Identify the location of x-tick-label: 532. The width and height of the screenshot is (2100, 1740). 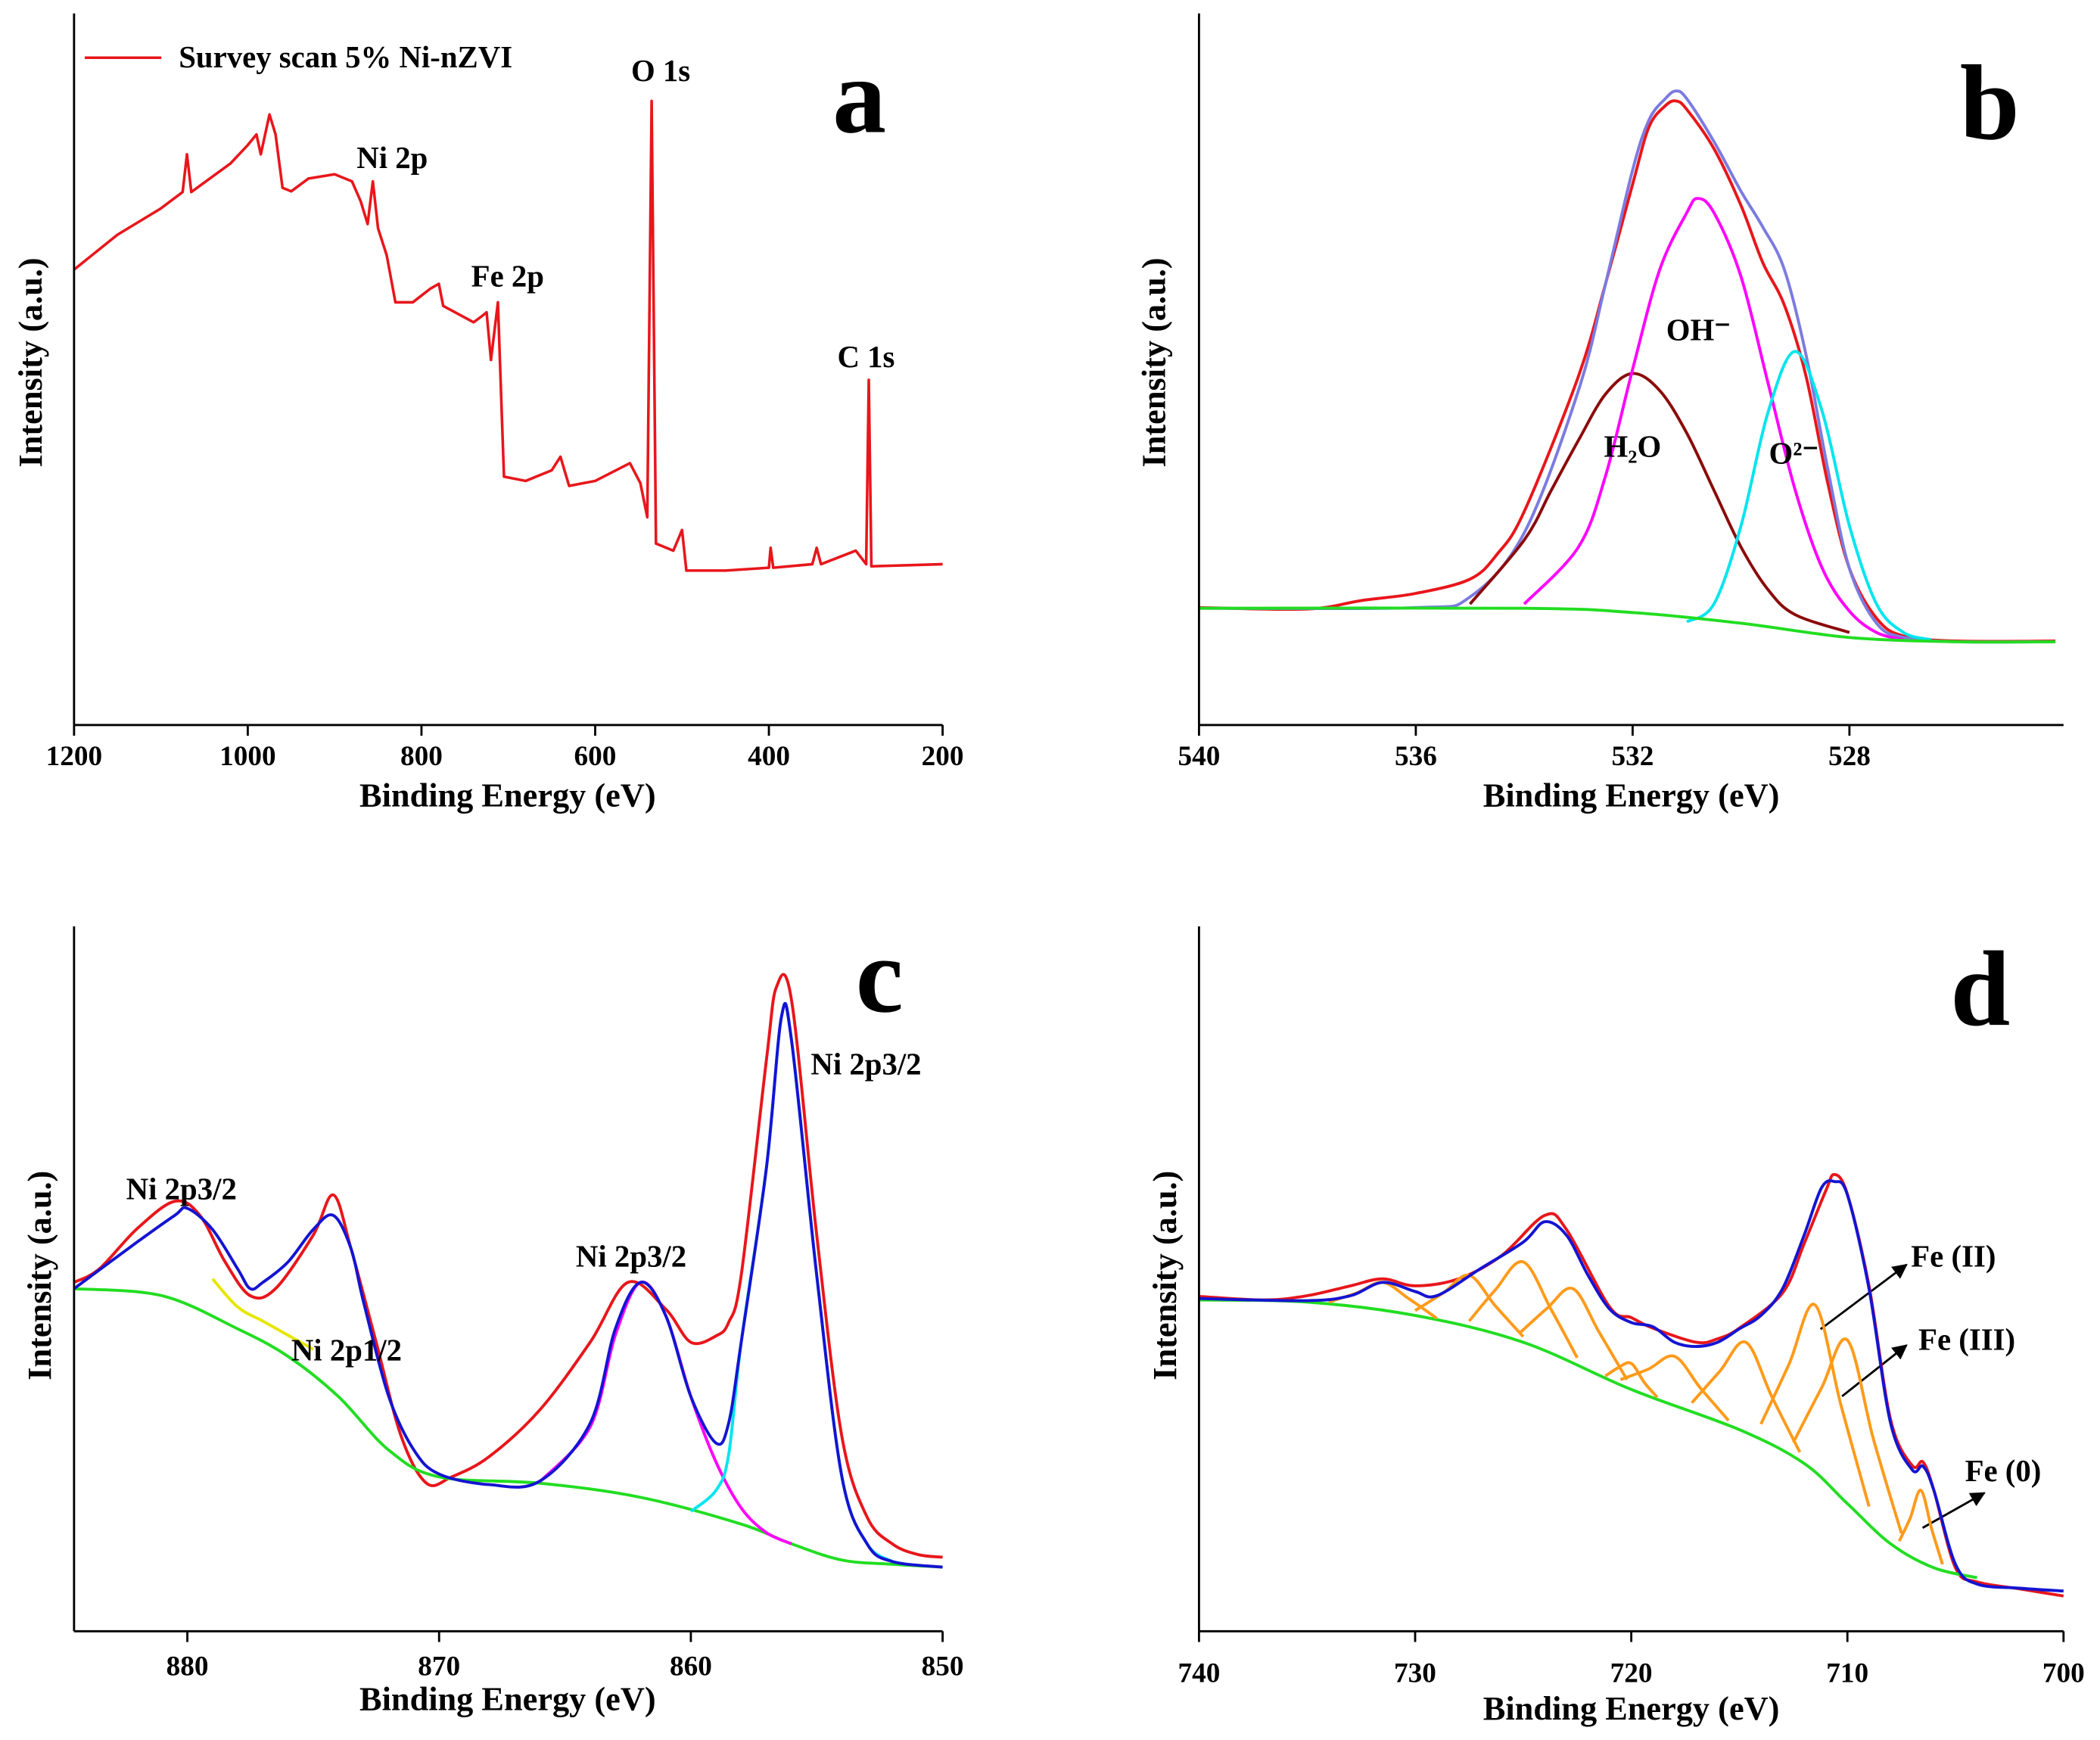
(1632, 756).